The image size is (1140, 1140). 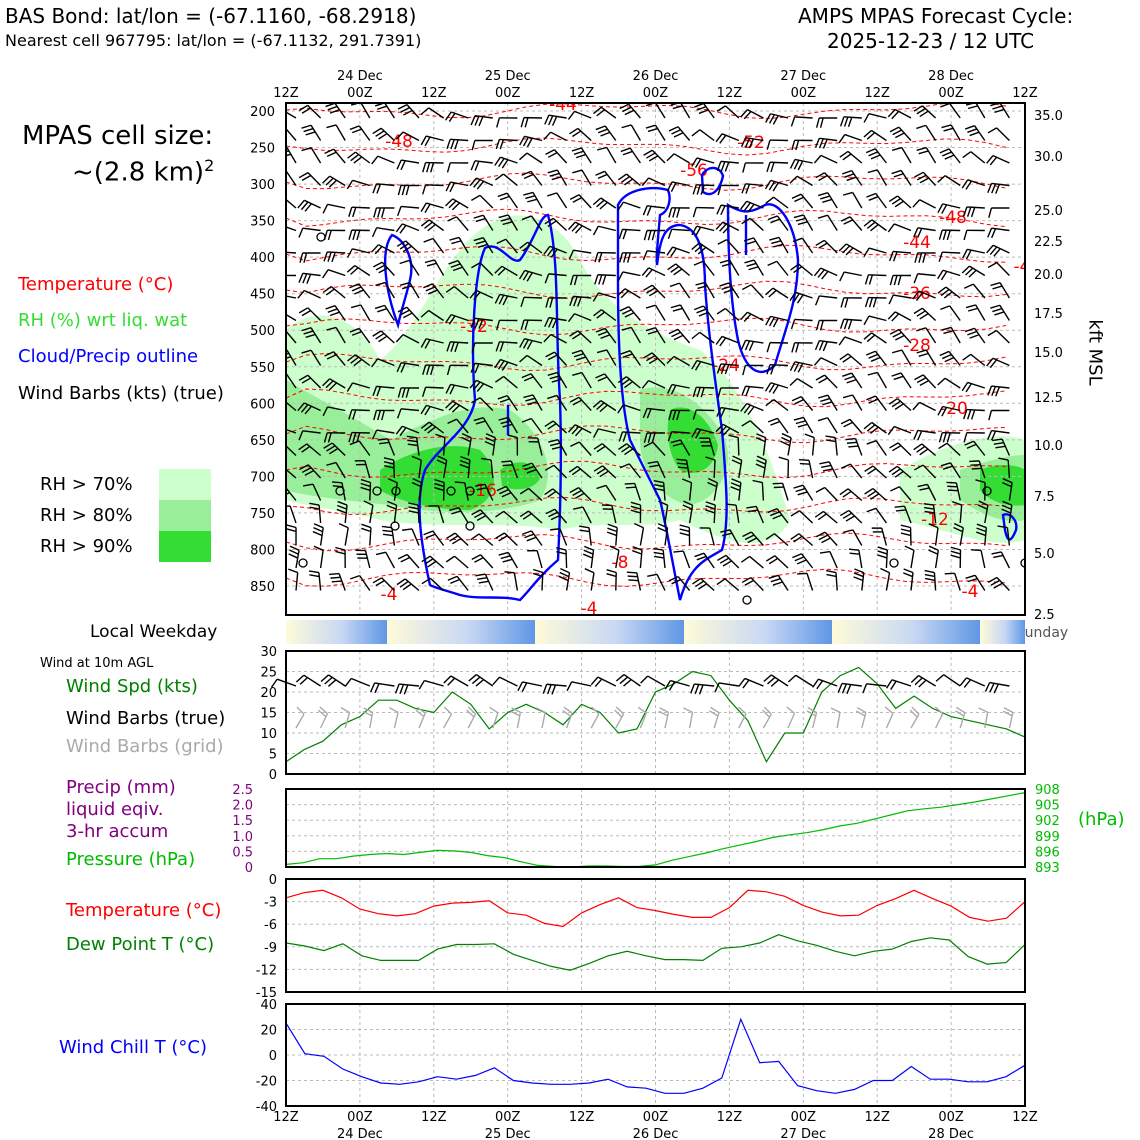 What do you see at coordinates (490, 407) in the screenshot?
I see `cloud-outline-path` at bounding box center [490, 407].